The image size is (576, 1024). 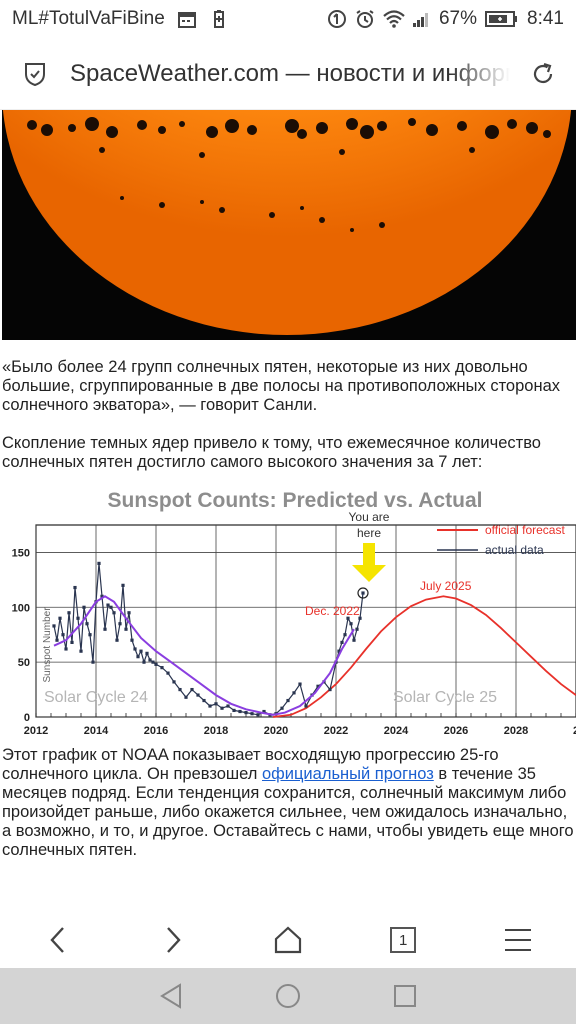 I want to click on here-label: here, so click(x=369, y=533).